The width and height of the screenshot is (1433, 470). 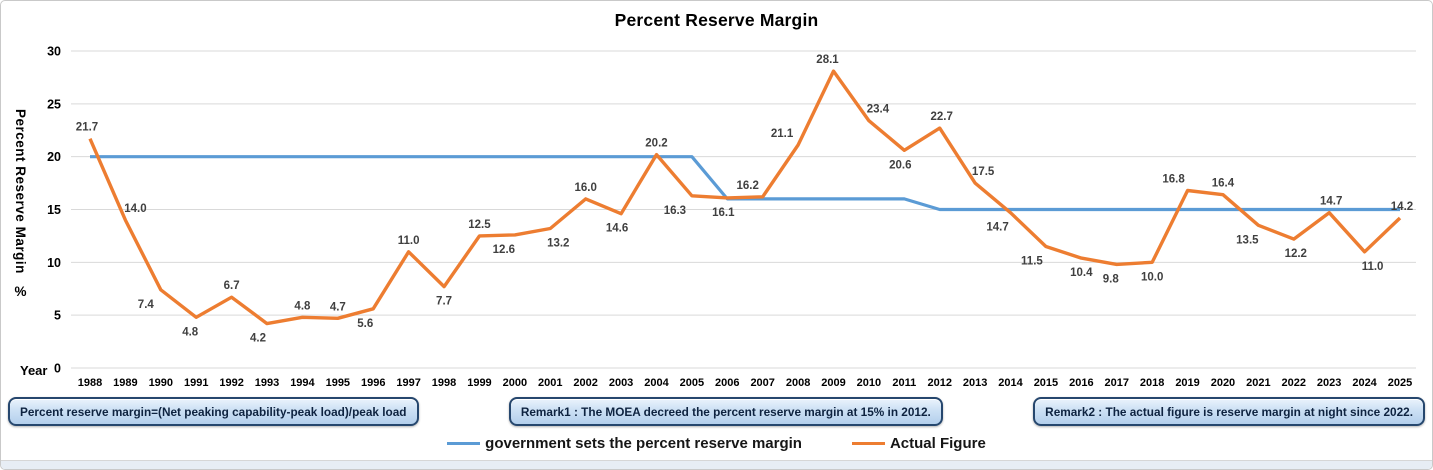 What do you see at coordinates (338, 307) in the screenshot?
I see `data-label: 4.7` at bounding box center [338, 307].